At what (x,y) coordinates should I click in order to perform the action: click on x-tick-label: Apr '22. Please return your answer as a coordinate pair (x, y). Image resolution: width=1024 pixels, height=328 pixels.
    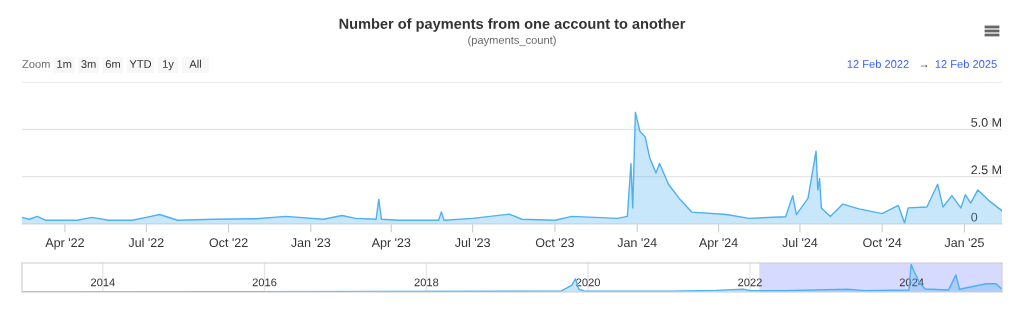
    Looking at the image, I should click on (64, 244).